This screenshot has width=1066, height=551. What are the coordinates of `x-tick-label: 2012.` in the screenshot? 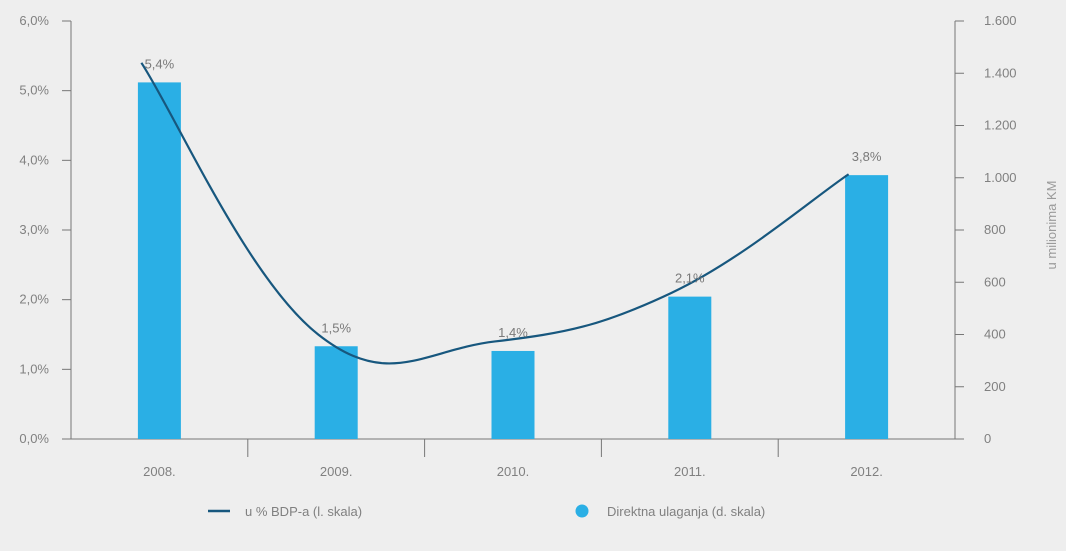 It's located at (866, 471).